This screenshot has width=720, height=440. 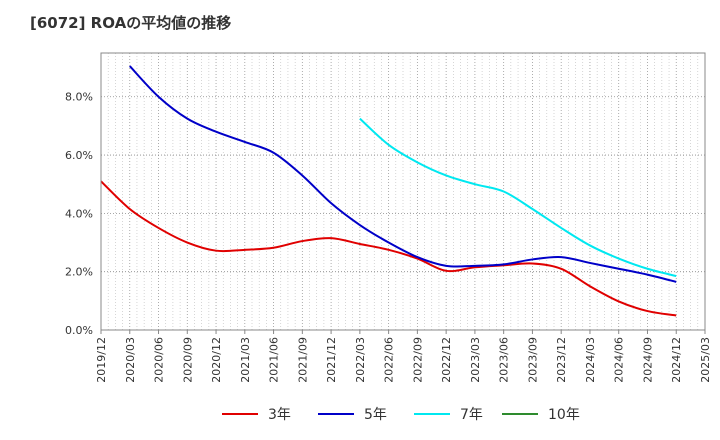 What do you see at coordinates (532, 360) in the screenshot?
I see `x-tick-label: 2023/09` at bounding box center [532, 360].